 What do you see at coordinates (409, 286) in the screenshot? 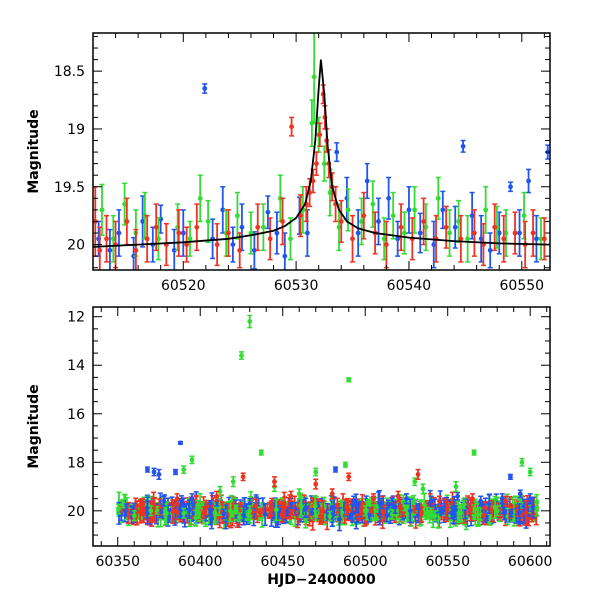
I see `x-tick-label: 60540` at bounding box center [409, 286].